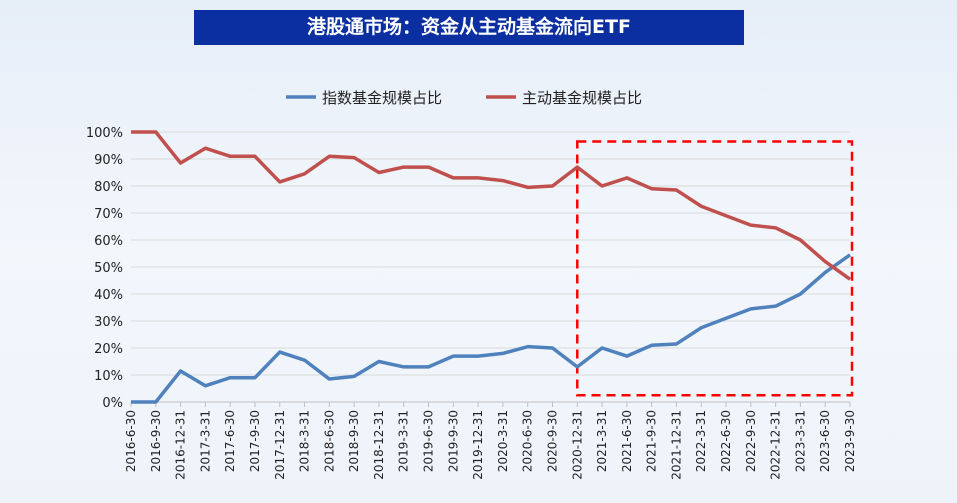  What do you see at coordinates (715, 268) in the screenshot?
I see `highlight-box` at bounding box center [715, 268].